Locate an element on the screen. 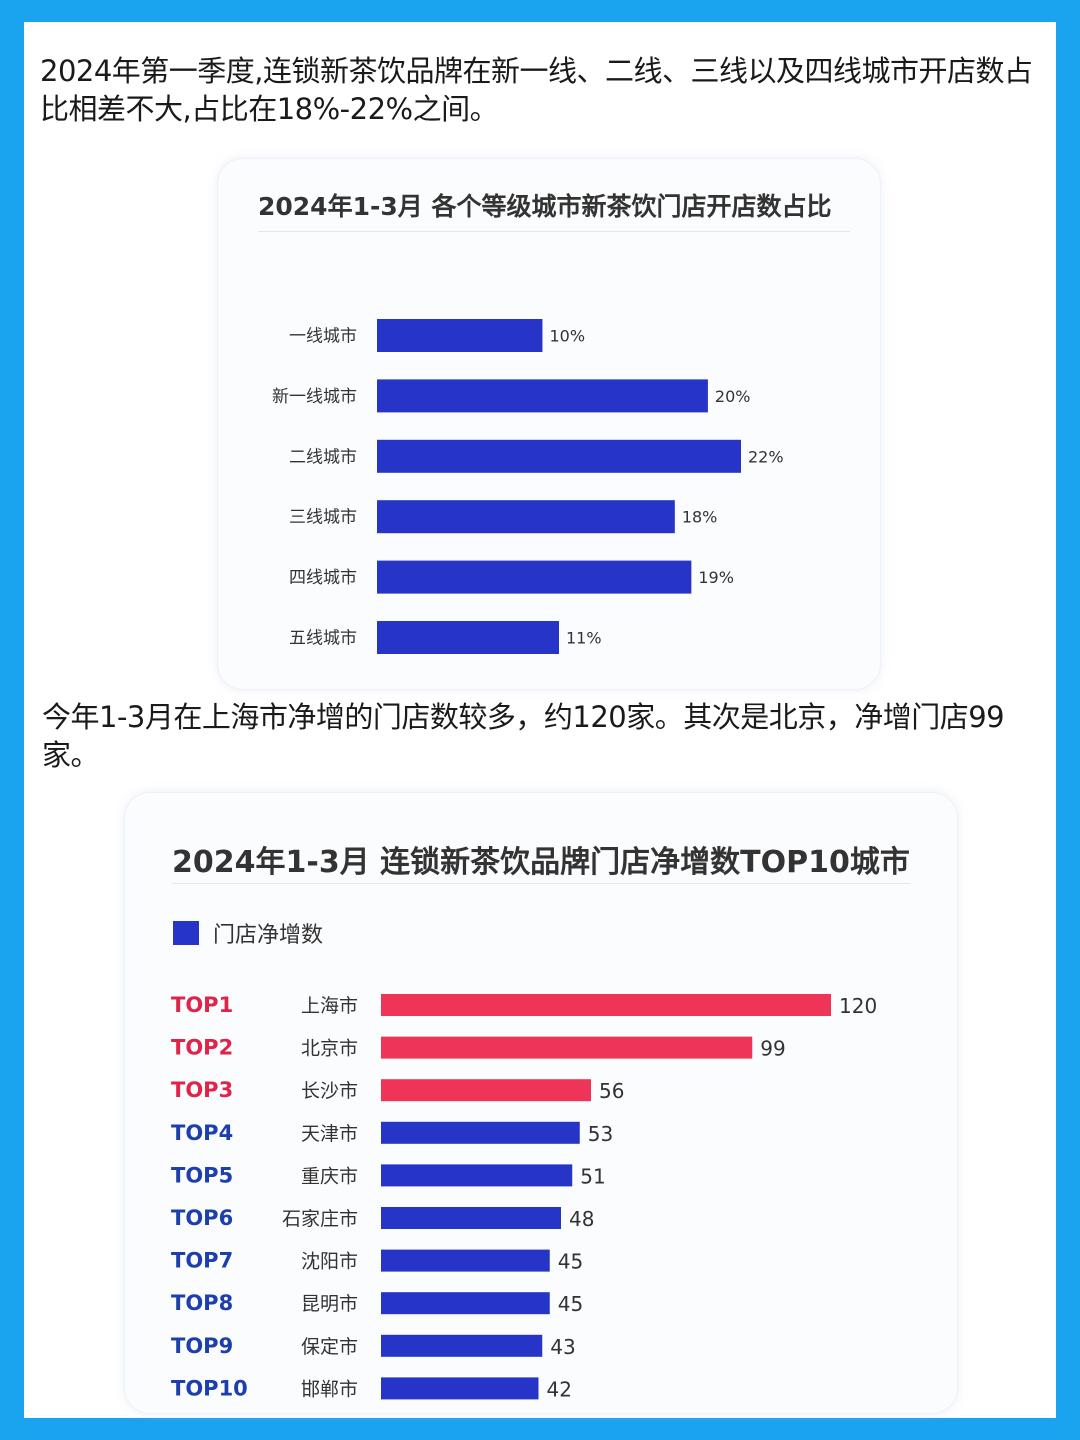 The image size is (1080, 1440). city-value-label: 99 is located at coordinates (772, 1049).